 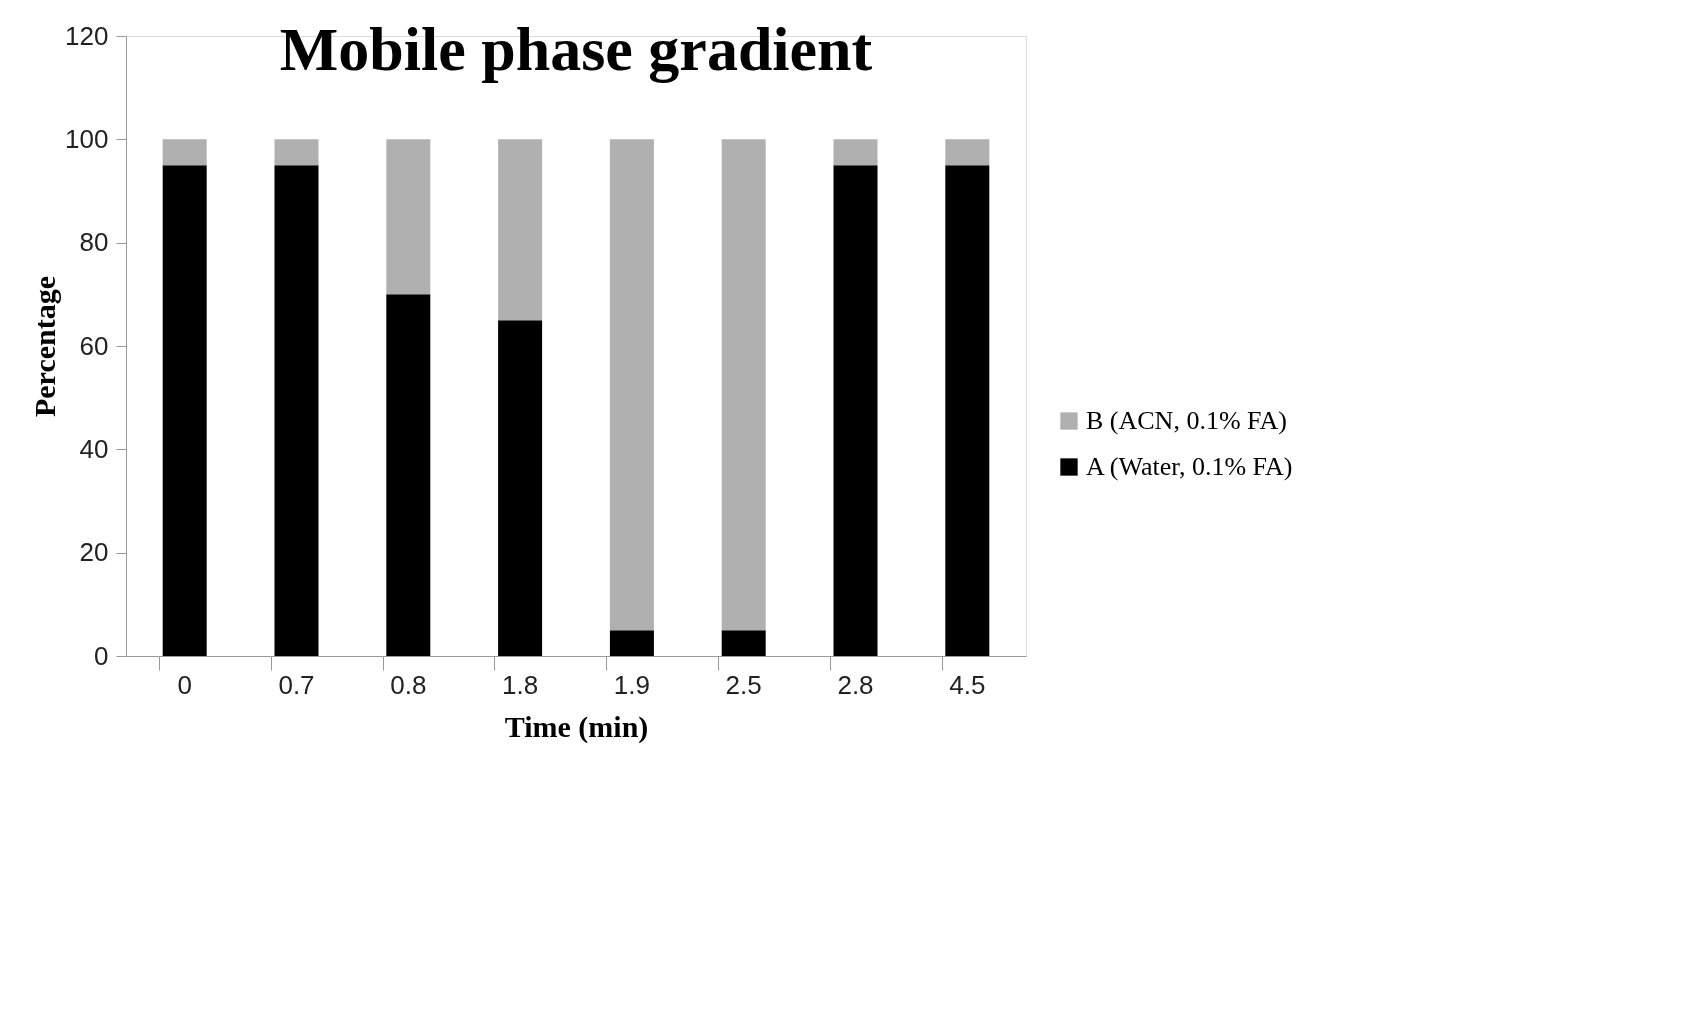 I want to click on y-tick-label: 0, so click(x=101, y=655).